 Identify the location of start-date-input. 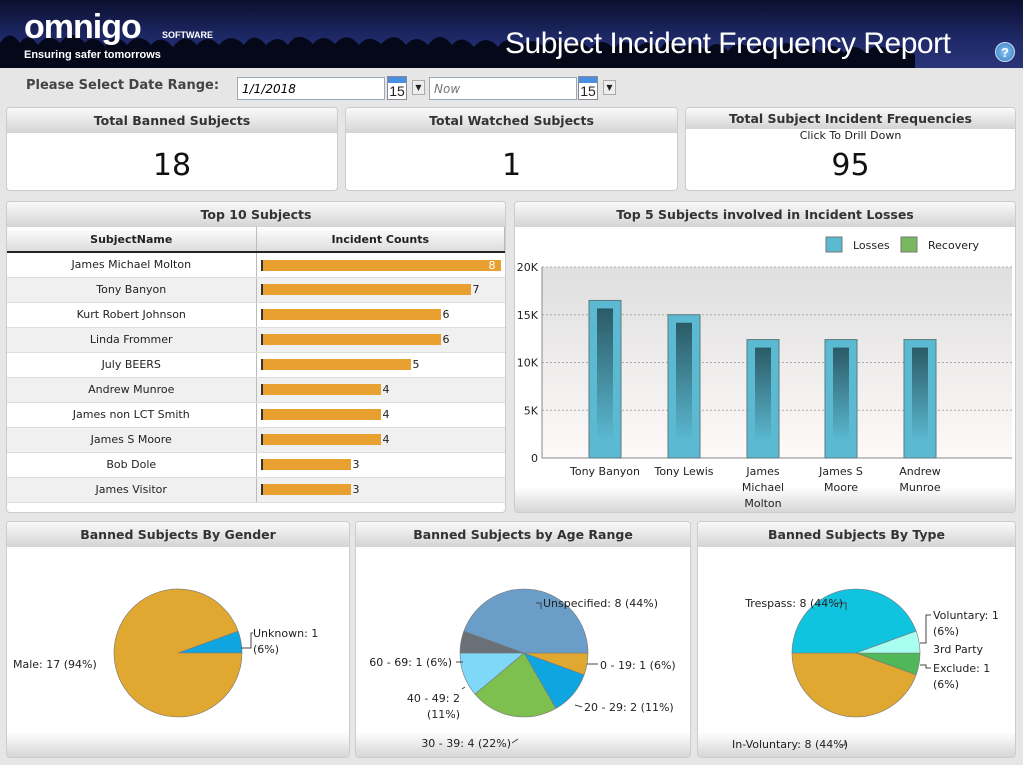
(311, 88).